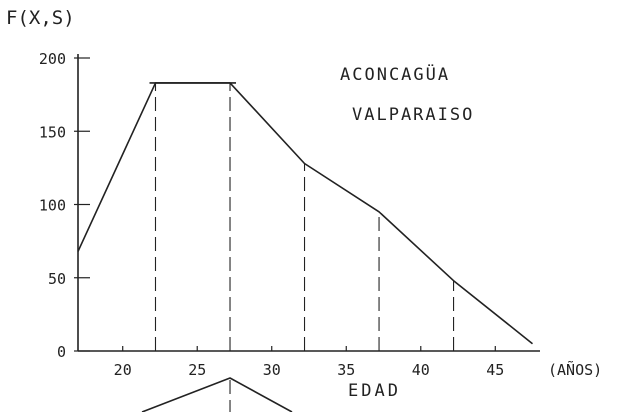  I want to click on x-tick-label: 40, so click(421, 370).